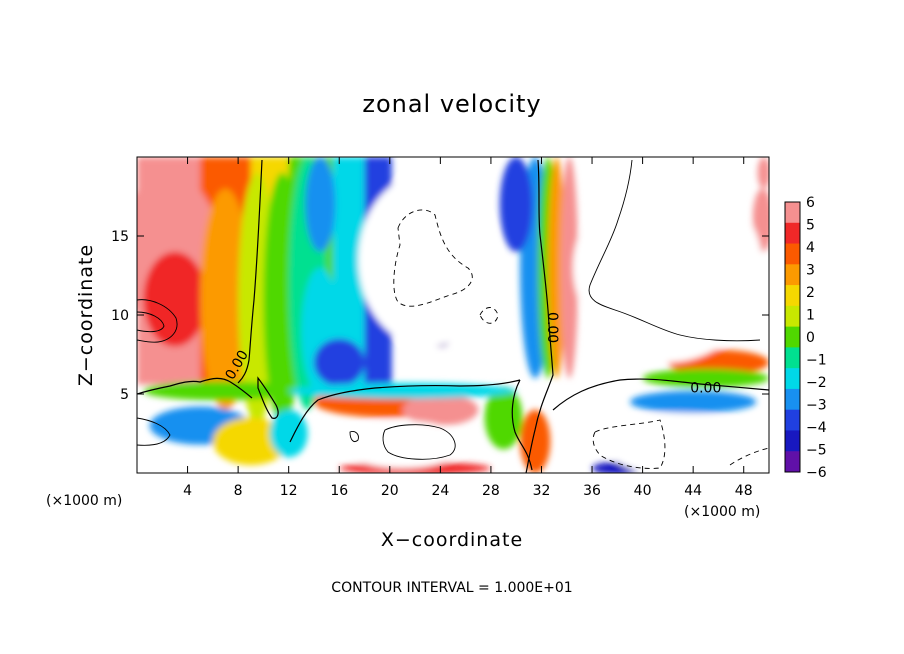  What do you see at coordinates (419, 442) in the screenshot?
I see `contour-thin-low-center` at bounding box center [419, 442].